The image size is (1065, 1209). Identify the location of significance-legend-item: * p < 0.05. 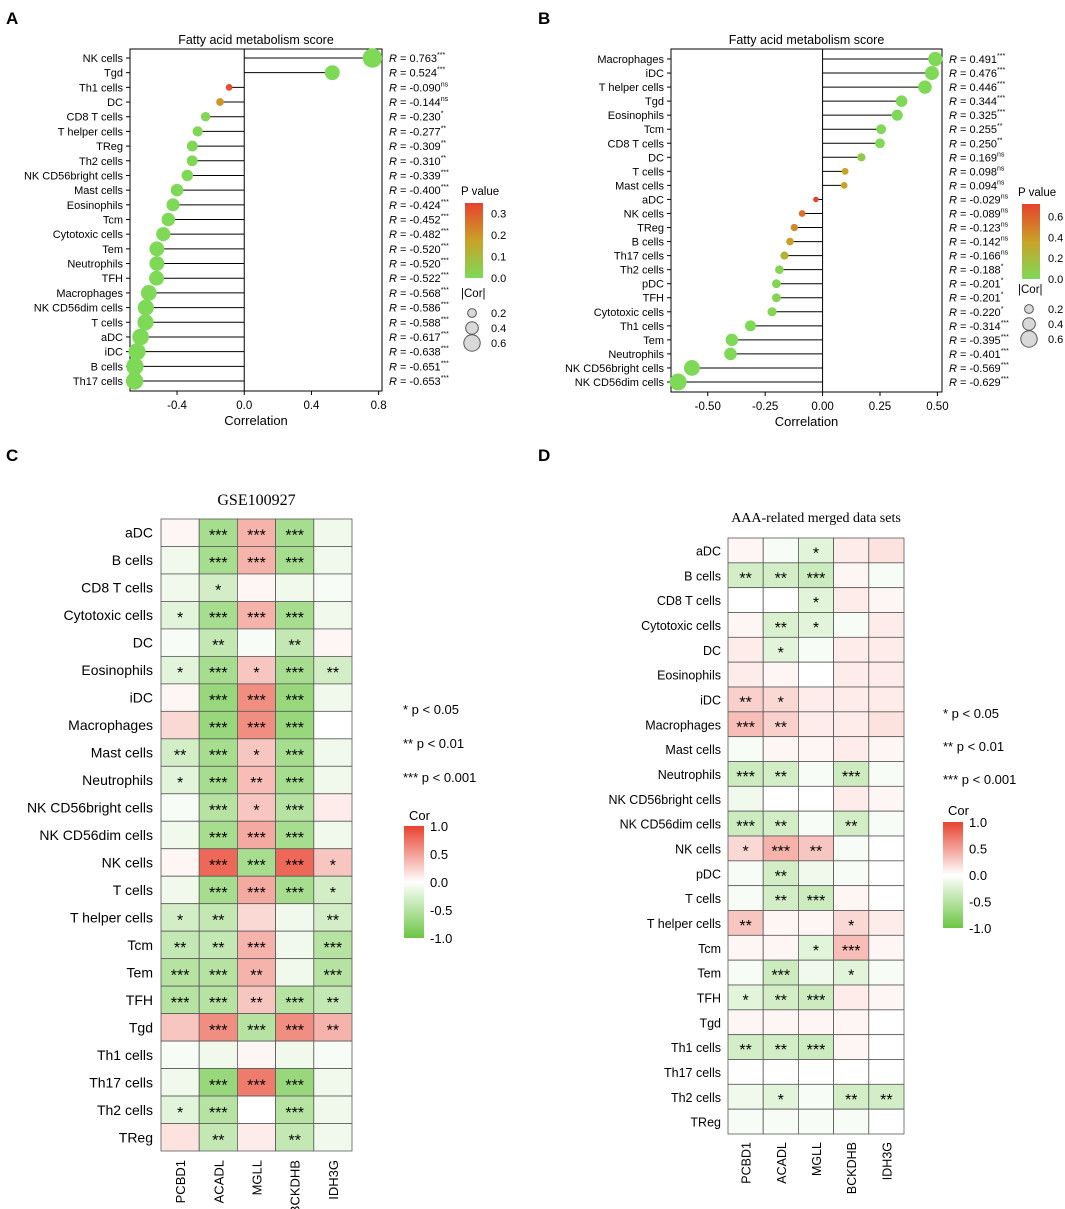
(431, 709).